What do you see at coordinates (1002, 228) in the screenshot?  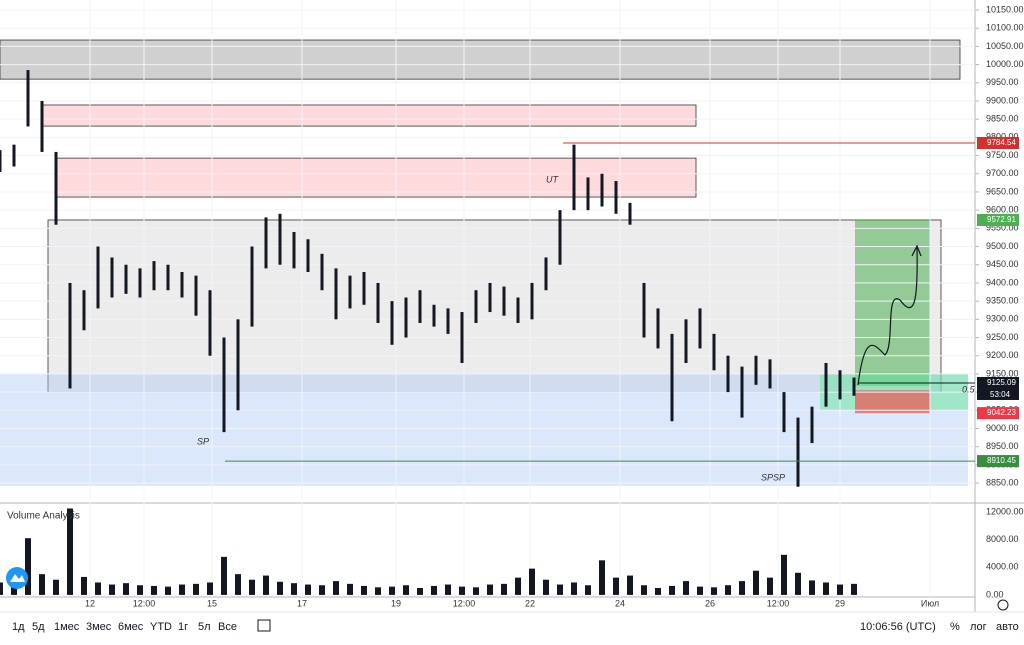 I see `y-tick-label: 9550.00` at bounding box center [1002, 228].